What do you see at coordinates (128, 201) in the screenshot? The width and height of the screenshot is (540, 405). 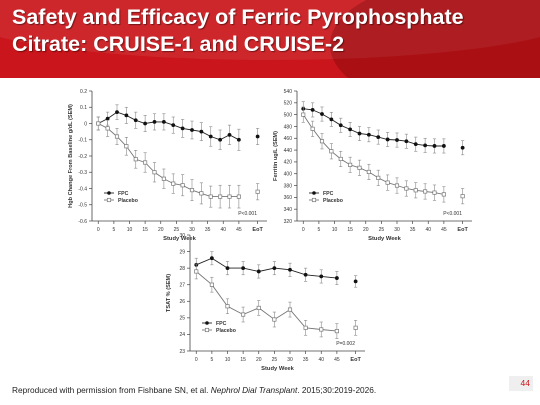 I see `chart1-legend-placebo-label: Placebo` at bounding box center [128, 201].